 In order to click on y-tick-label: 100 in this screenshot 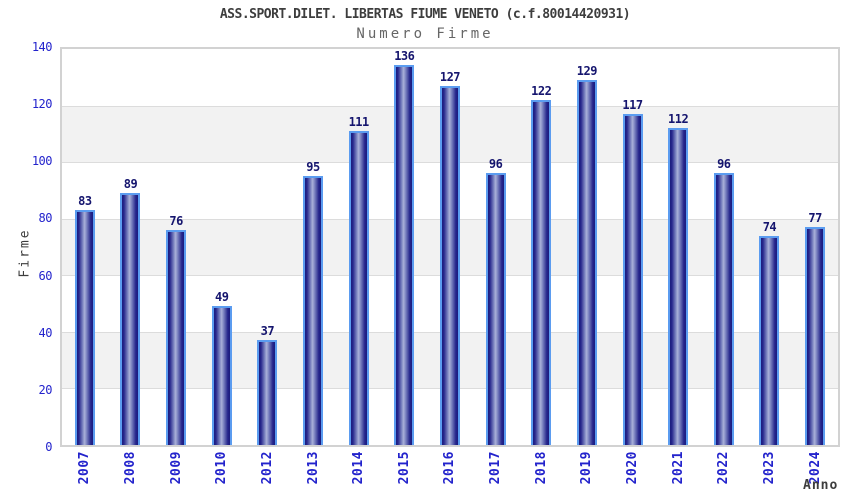, I will do `click(42, 161)`.